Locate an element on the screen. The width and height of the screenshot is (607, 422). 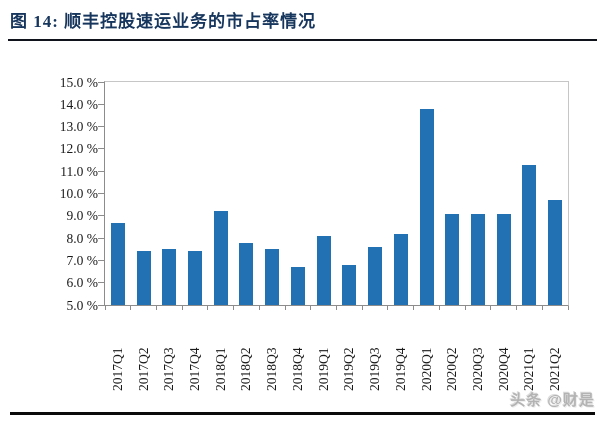
bar-2018Q1 is located at coordinates (220, 258).